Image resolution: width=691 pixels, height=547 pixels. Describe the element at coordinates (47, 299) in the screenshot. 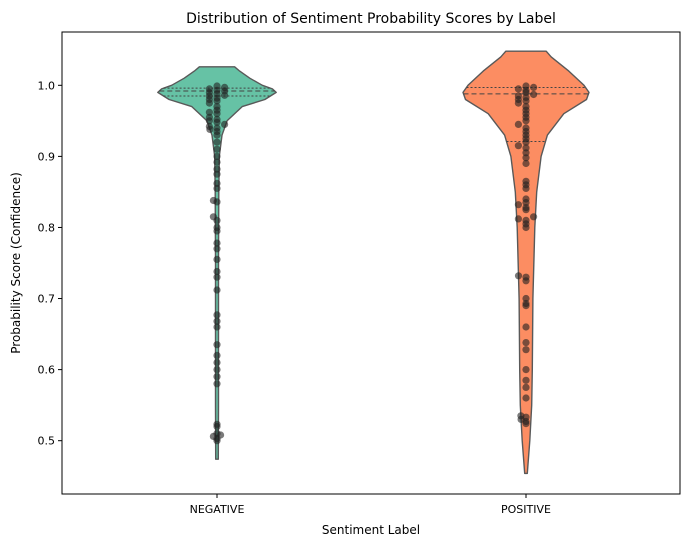

I see `y-tick-label: 0.7` at that location.